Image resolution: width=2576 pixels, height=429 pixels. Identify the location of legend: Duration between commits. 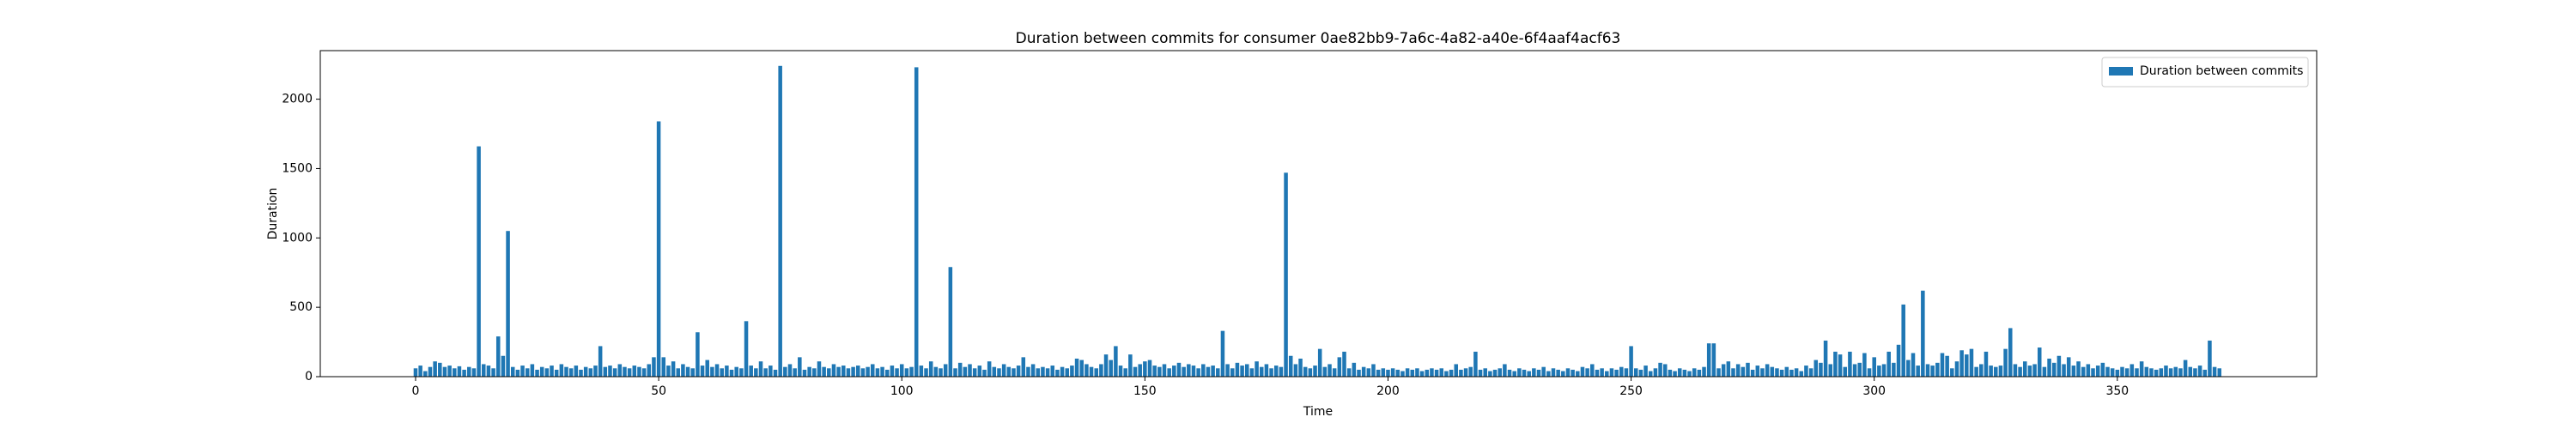
(2205, 72).